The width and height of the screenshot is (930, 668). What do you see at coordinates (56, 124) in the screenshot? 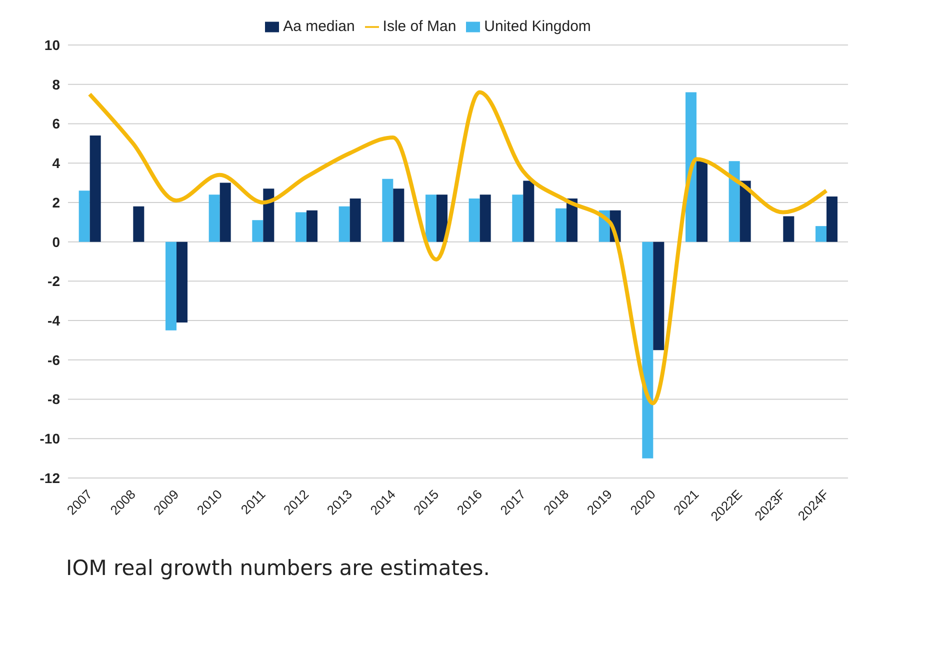
I see `y-tick-label: 6` at bounding box center [56, 124].